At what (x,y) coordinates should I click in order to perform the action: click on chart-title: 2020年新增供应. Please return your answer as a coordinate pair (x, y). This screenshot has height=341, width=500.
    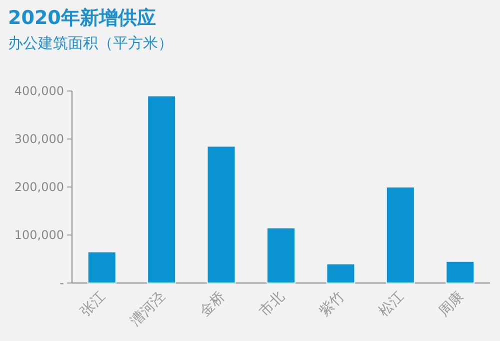
    Looking at the image, I should click on (82, 18).